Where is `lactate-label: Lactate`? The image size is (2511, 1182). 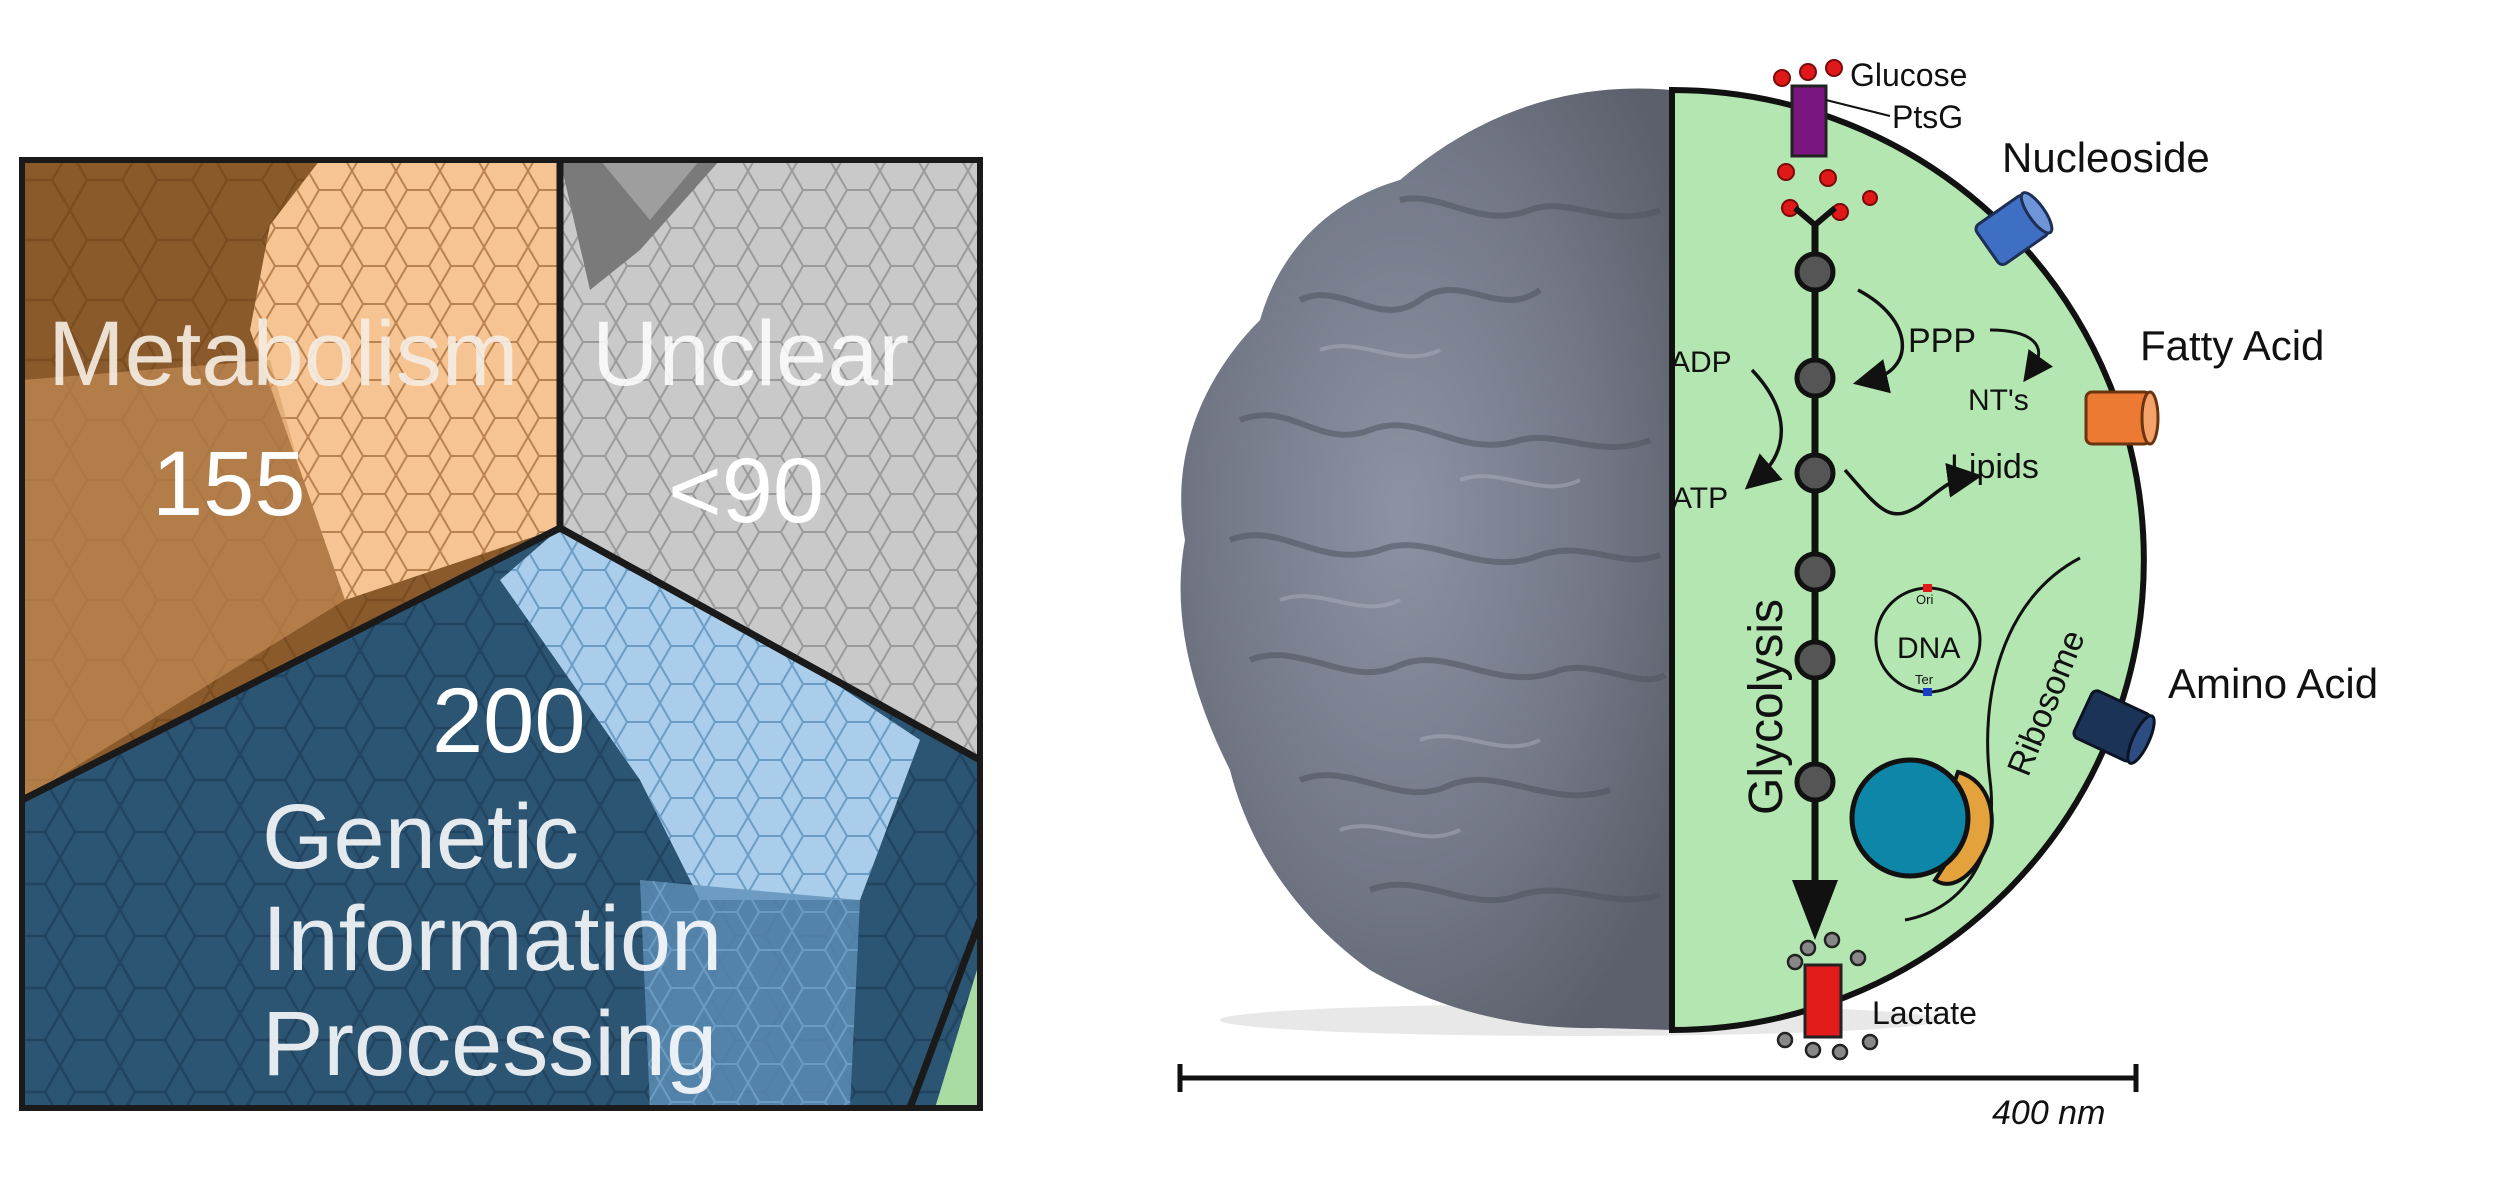 lactate-label: Lactate is located at coordinates (1924, 1013).